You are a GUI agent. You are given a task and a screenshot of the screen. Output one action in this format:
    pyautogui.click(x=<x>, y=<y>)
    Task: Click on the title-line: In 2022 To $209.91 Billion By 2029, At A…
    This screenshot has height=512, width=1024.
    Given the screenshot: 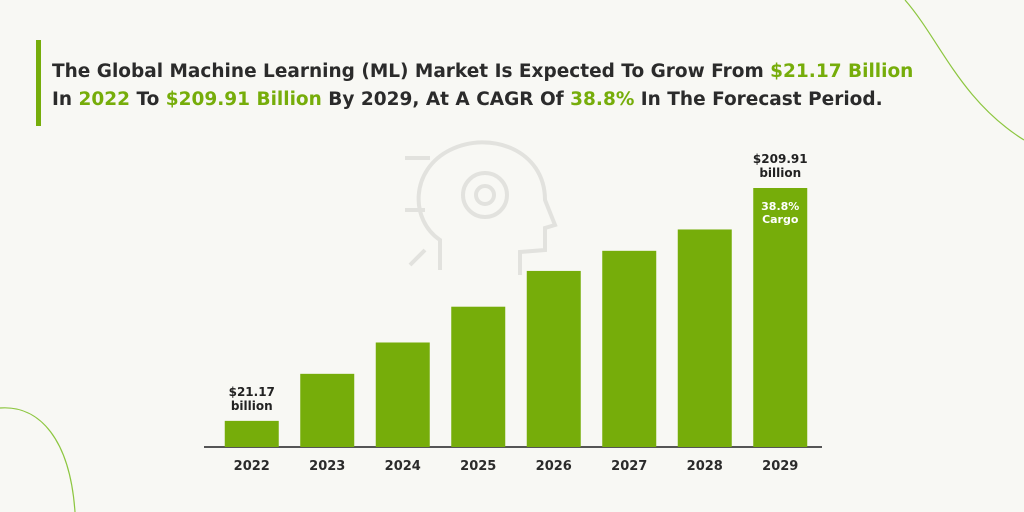 What is the action you would take?
    pyautogui.click(x=482, y=100)
    